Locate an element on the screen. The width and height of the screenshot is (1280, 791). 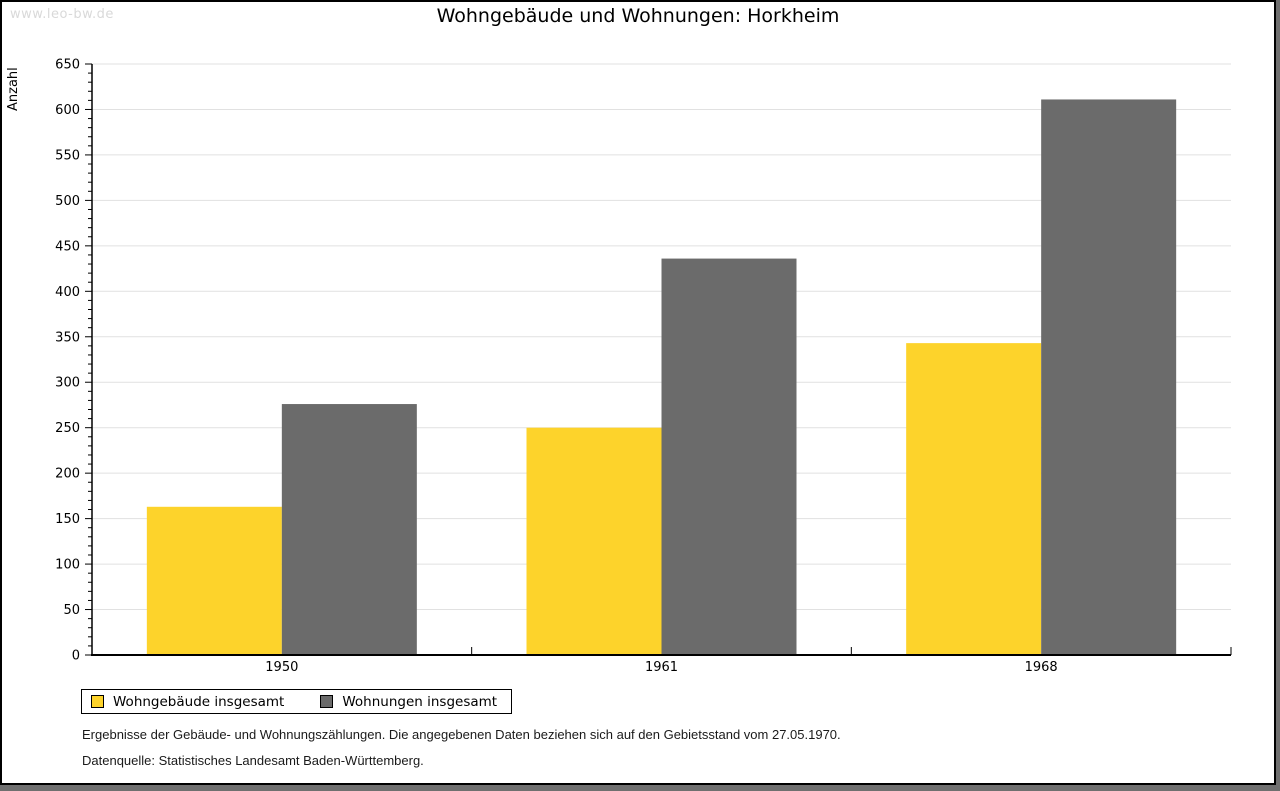
y-tick-label: 500 is located at coordinates (67, 201).